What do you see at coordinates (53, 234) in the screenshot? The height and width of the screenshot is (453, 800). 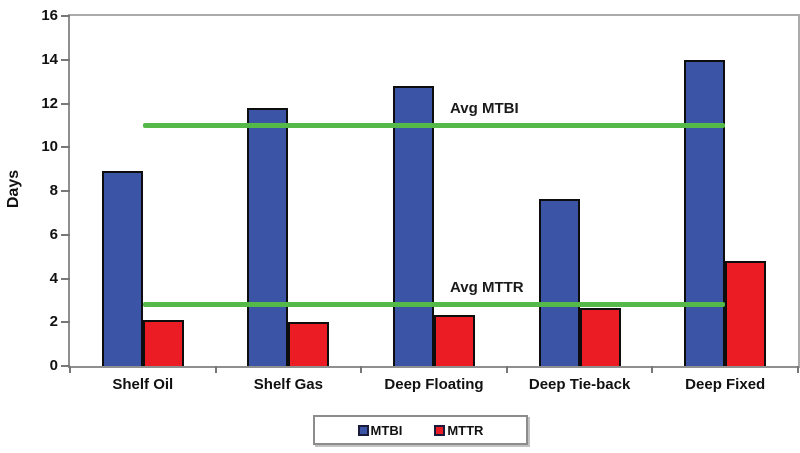 I see `y-tick-label-6: 6` at bounding box center [53, 234].